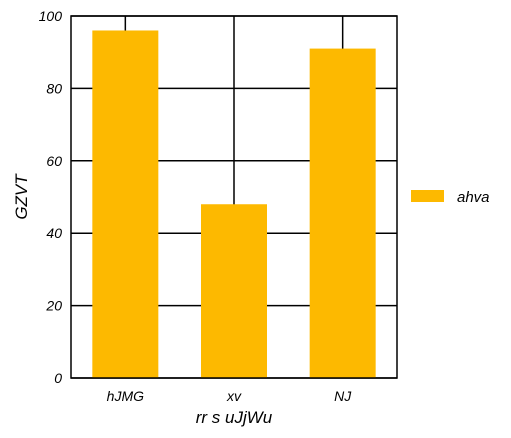  What do you see at coordinates (54, 88) in the screenshot?
I see `y-tick-label-80: 80` at bounding box center [54, 88].